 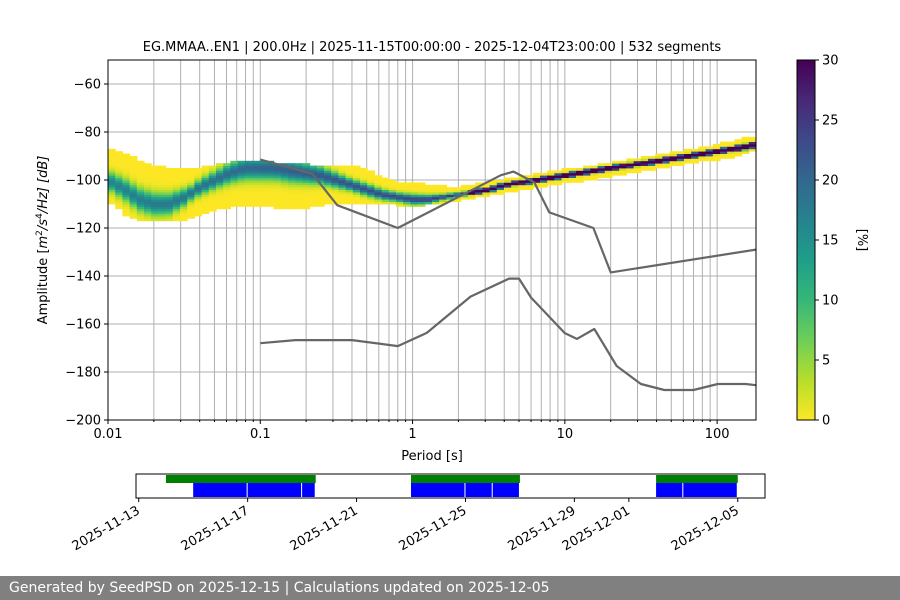 What do you see at coordinates (40, 233) in the screenshot?
I see `y-label-exp1: 2` at bounding box center [40, 233].